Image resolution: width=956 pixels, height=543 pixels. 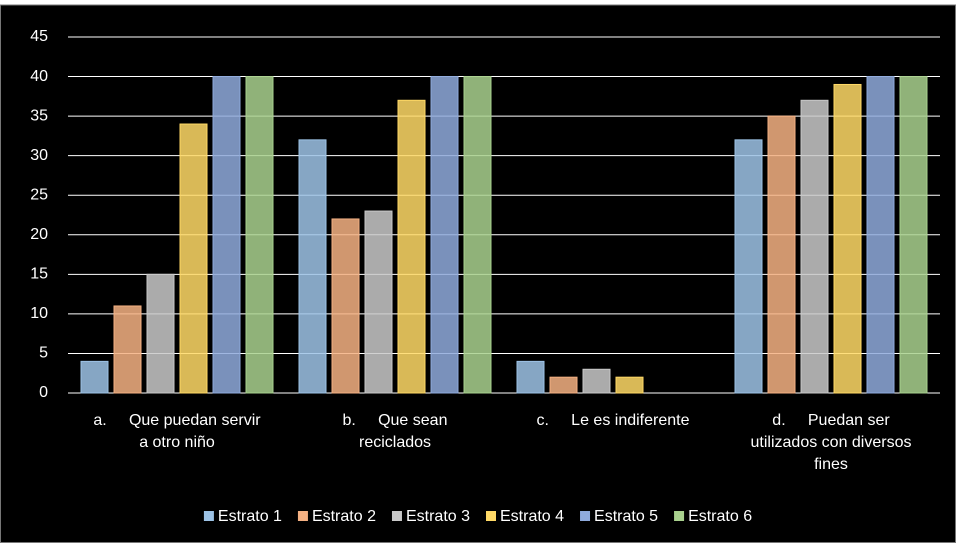 I want to click on y-tick-label: 15, so click(x=39, y=274).